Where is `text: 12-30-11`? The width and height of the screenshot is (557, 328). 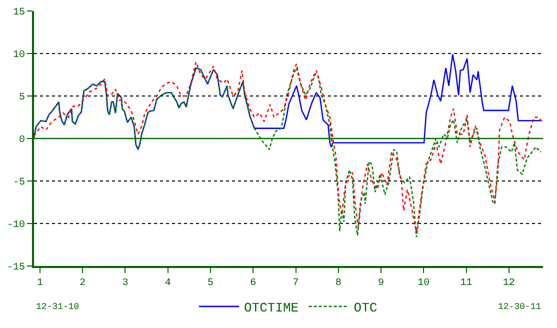 text: 12-30-11 is located at coordinates (520, 307).